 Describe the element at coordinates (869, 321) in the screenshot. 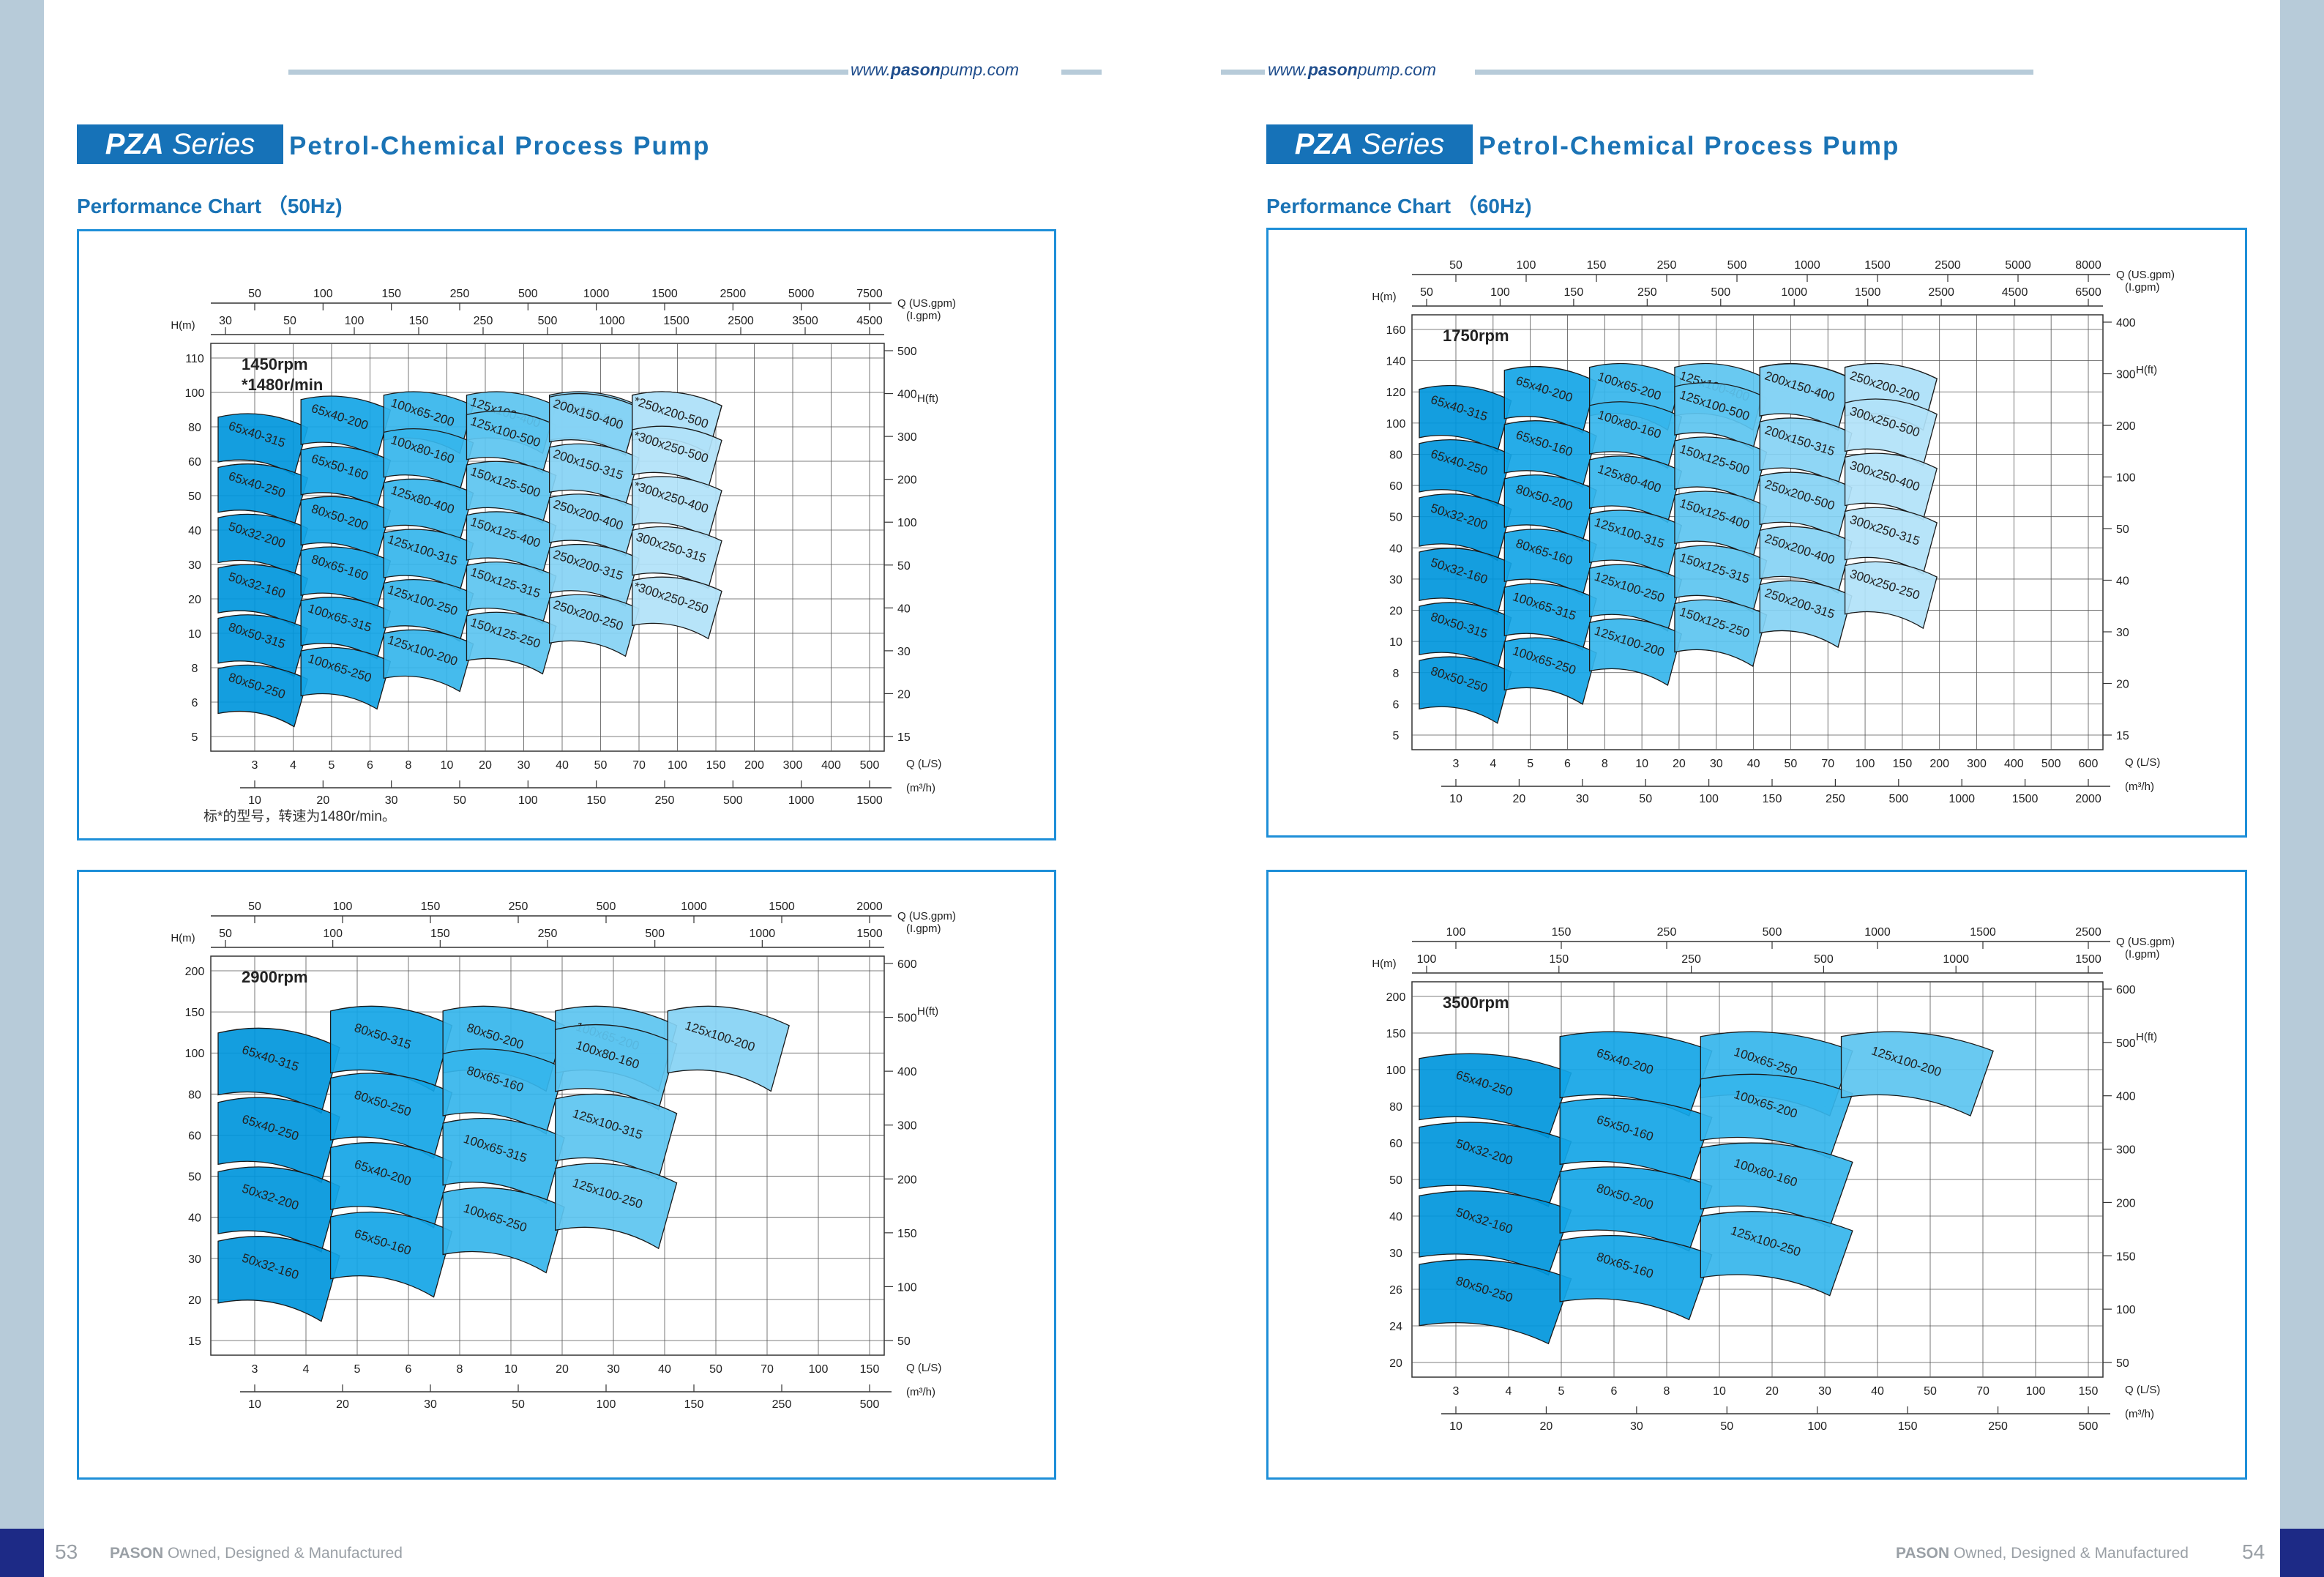

I see `top-tick-label-2: 4500` at that location.